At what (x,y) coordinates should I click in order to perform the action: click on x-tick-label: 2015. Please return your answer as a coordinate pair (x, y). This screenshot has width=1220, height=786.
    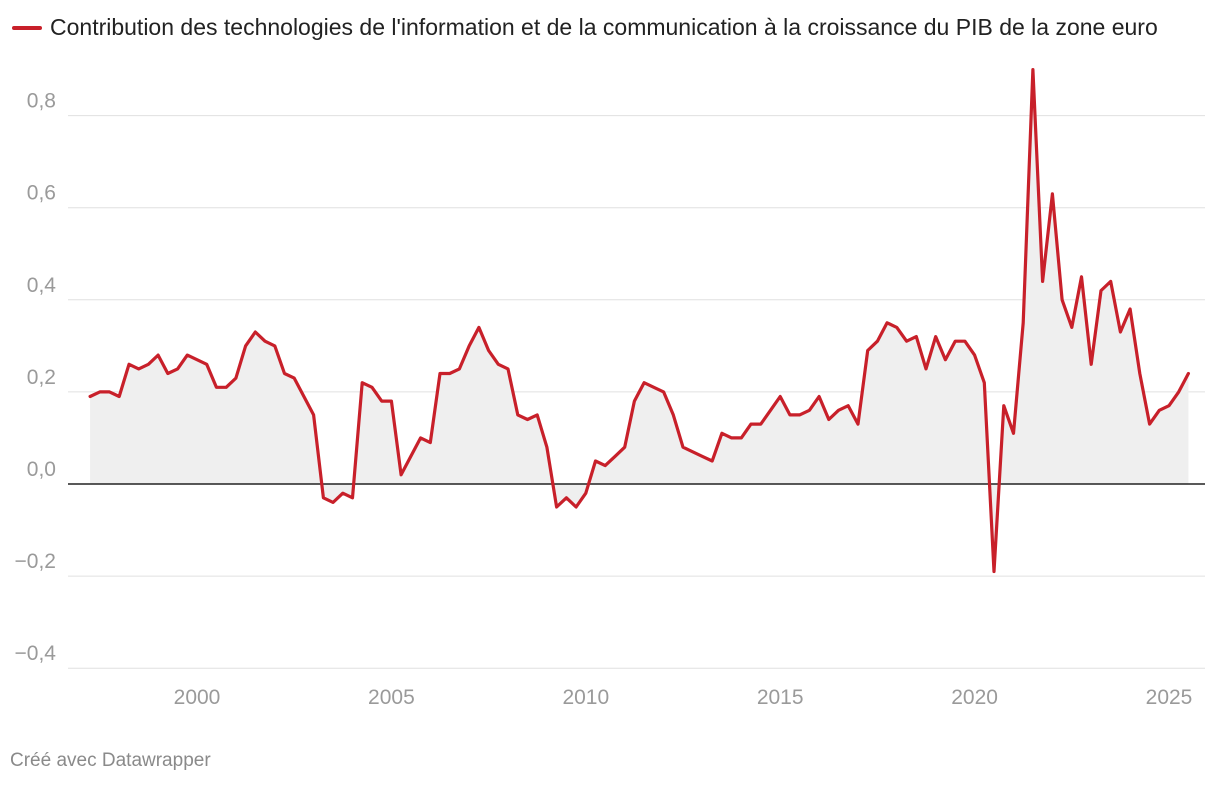
    Looking at the image, I should click on (780, 697).